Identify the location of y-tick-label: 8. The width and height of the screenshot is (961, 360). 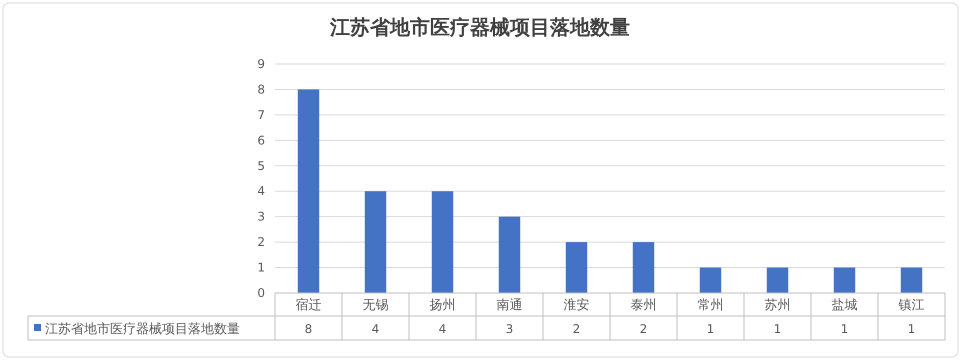
(261, 89).